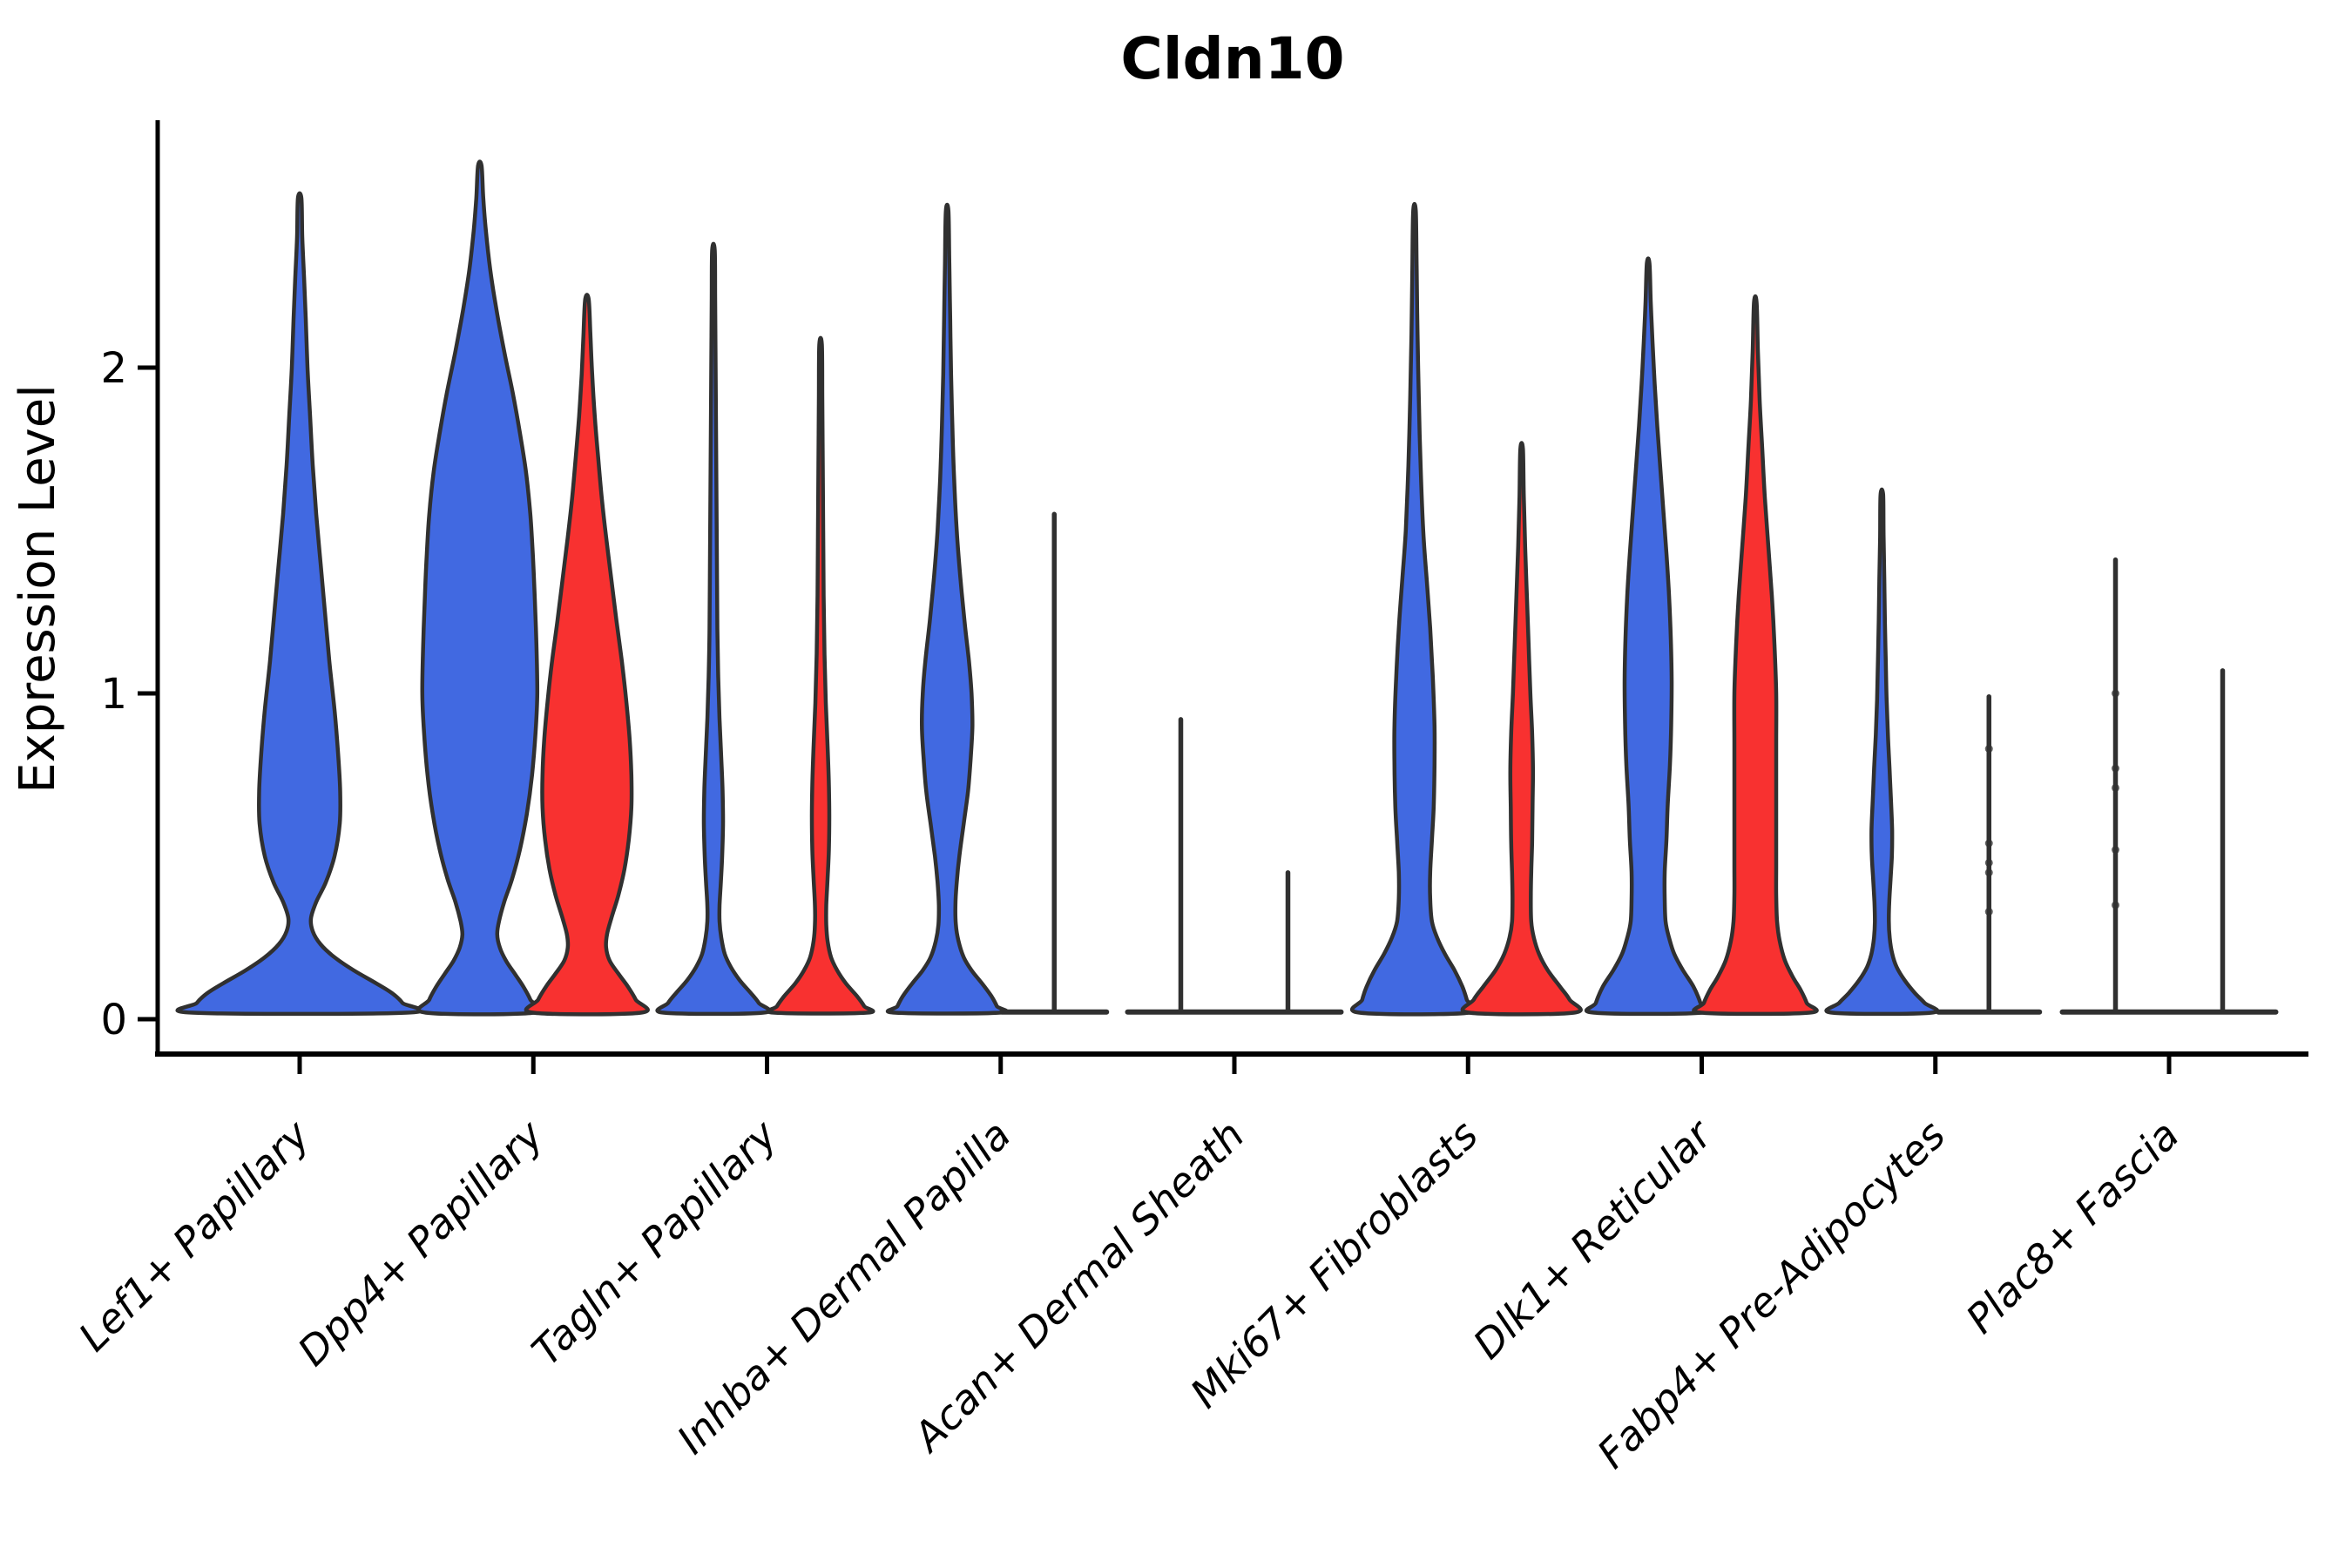 The image size is (2352, 1568). Describe the element at coordinates (480, 588) in the screenshot. I see `violin-dpp4-papillary-blue` at that location.